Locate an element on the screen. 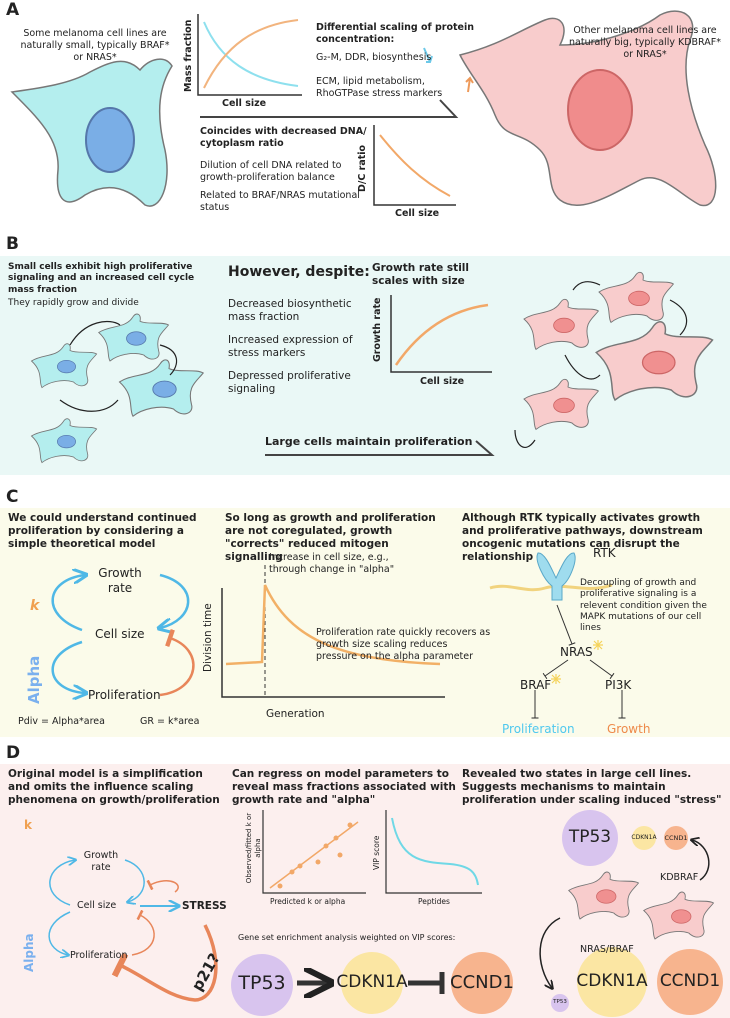  list-item: Increased expression of stress markers is located at coordinates (290, 347).